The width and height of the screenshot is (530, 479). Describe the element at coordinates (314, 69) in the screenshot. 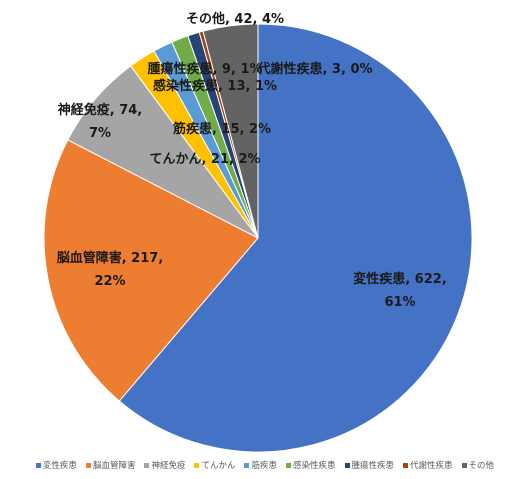

I see `data-label: 代謝性疾患, 3, 0%` at that location.